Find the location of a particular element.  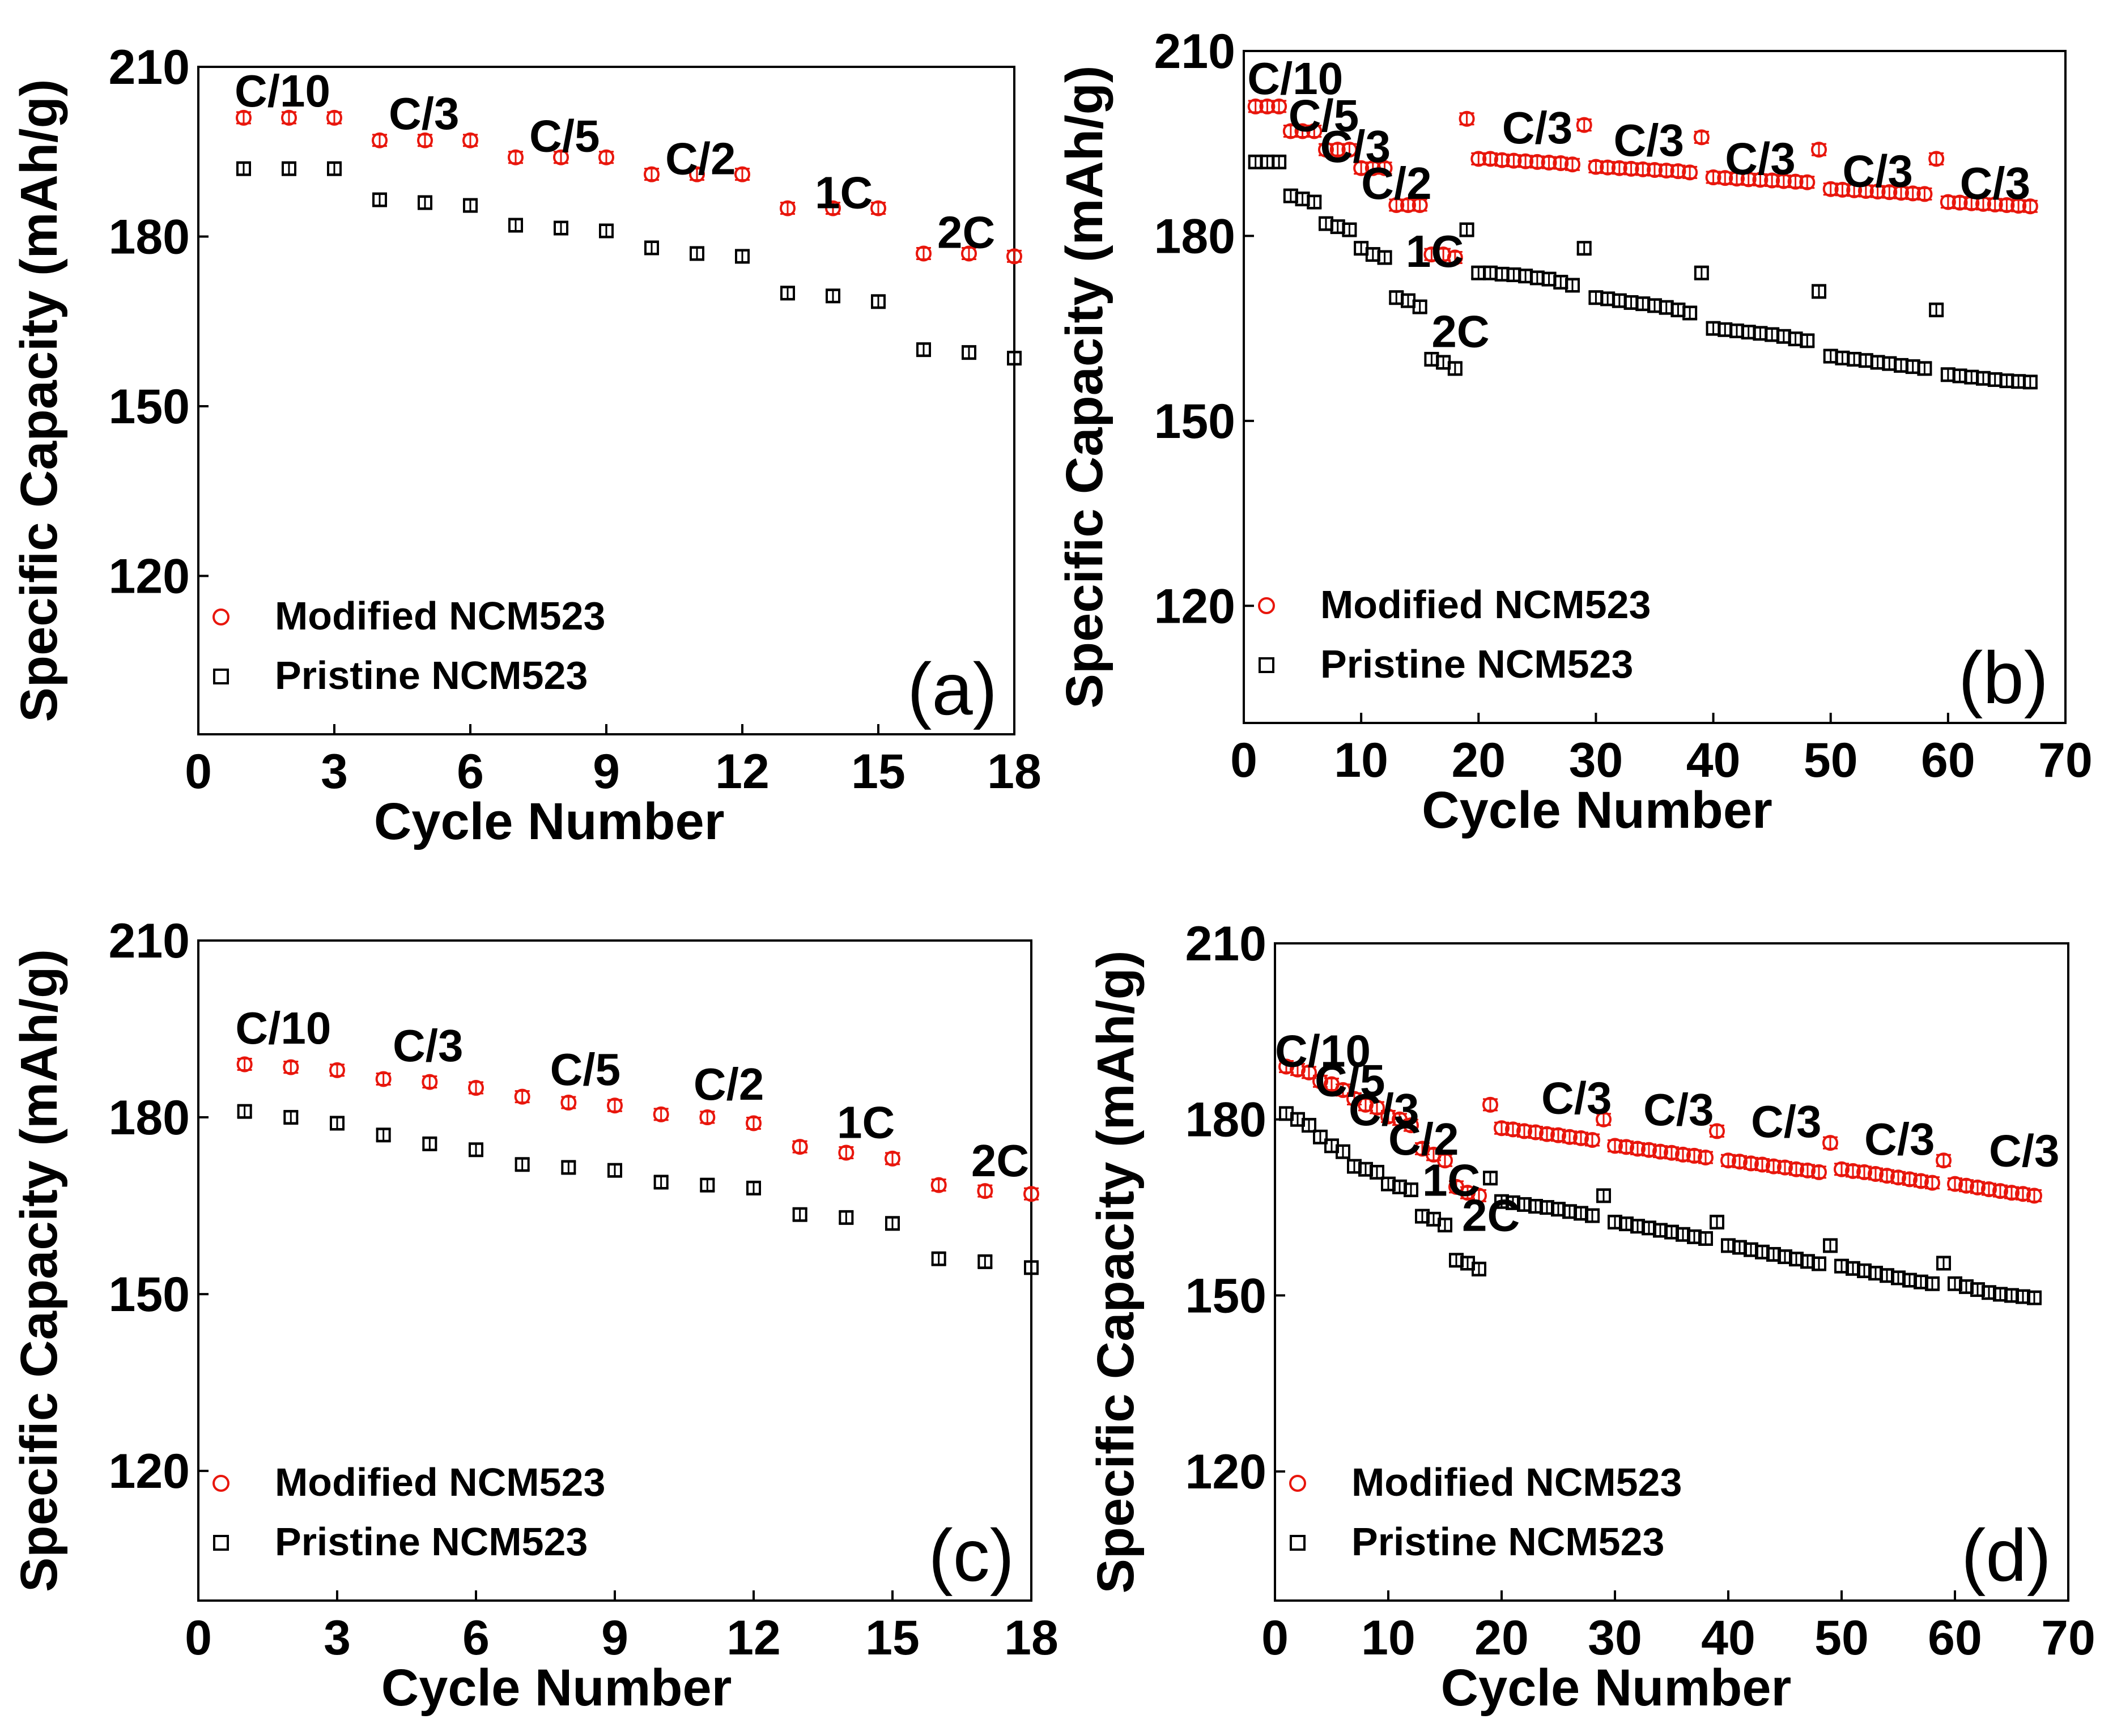

x-tick-label: 10 is located at coordinates (1361, 760).